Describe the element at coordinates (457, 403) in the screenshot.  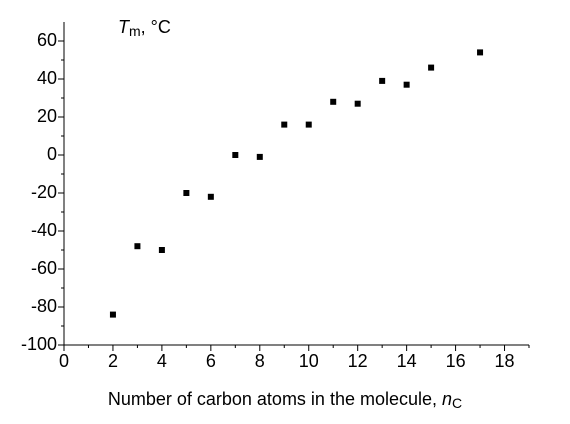
I see `x-label-subscript: C` at that location.